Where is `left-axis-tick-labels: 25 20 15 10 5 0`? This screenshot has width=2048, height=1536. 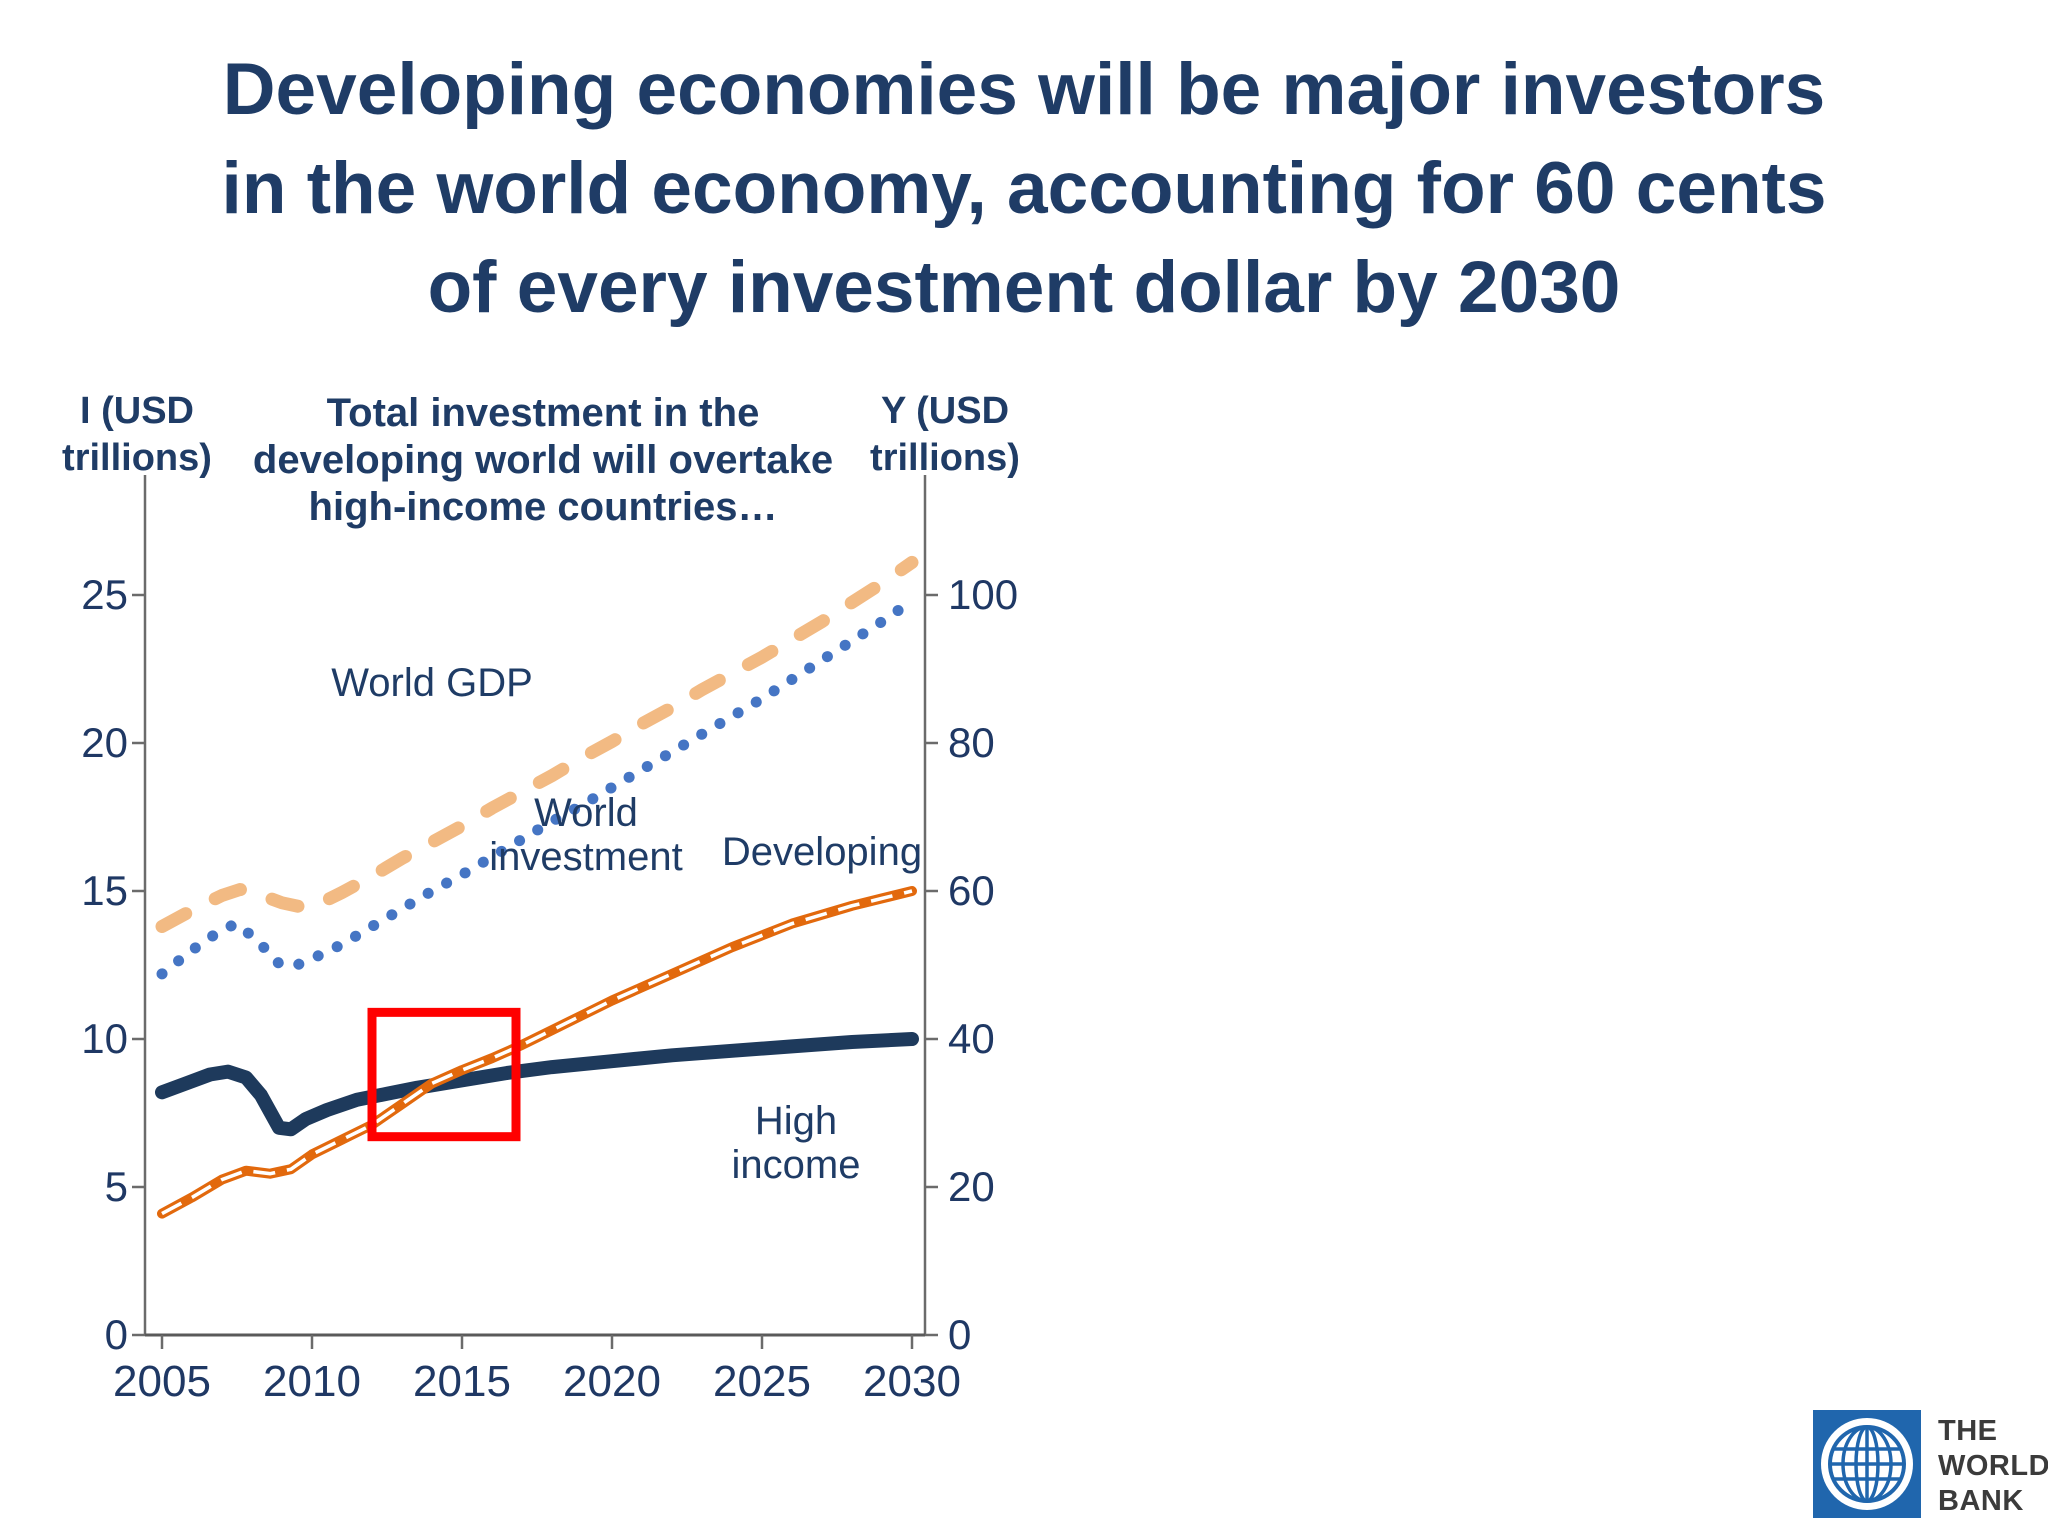
left-axis-tick-labels: 25 20 15 10 5 0 is located at coordinates (104, 964).